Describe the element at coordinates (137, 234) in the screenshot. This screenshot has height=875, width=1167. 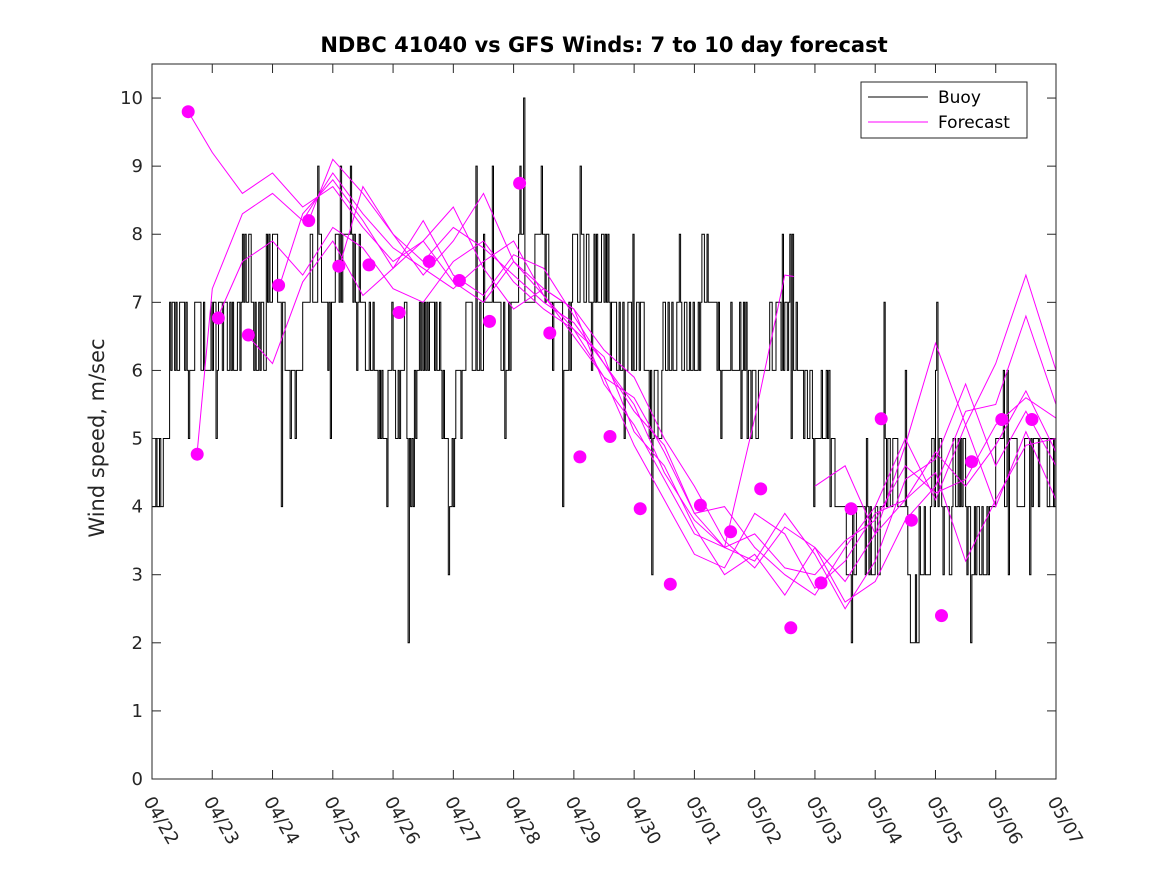
I see `y-tick-label: 8` at that location.